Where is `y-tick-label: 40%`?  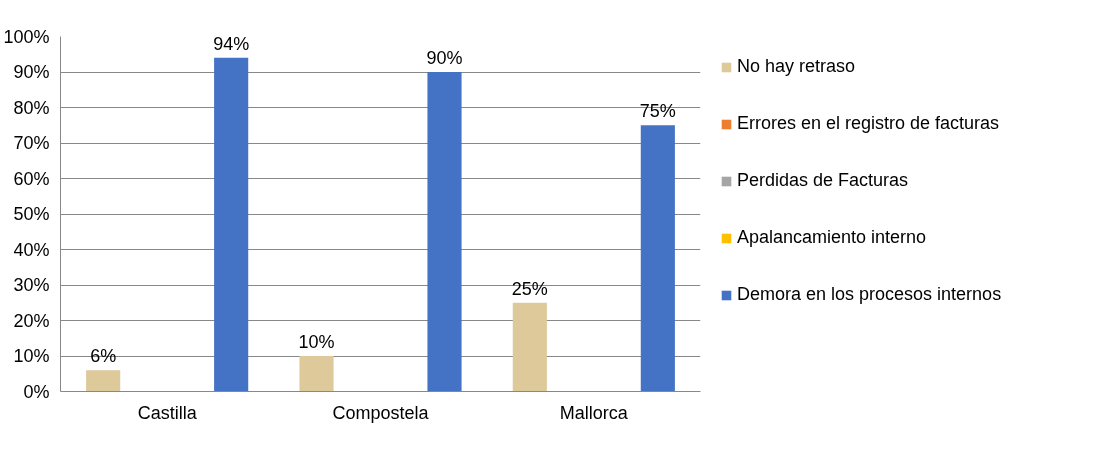
y-tick-label: 40% is located at coordinates (31, 249).